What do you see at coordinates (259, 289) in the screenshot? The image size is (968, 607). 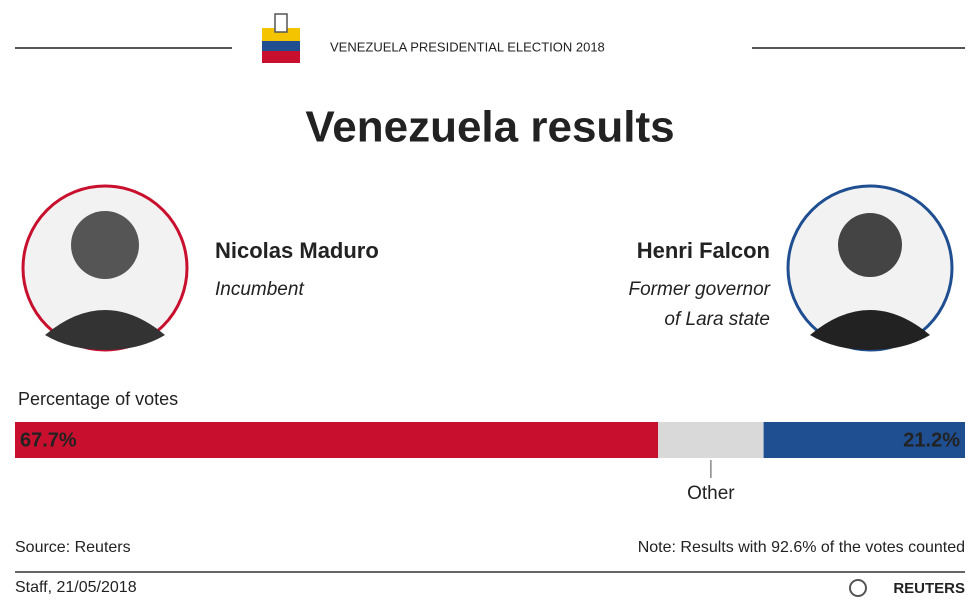 I see `candidate-role: Incumbent` at bounding box center [259, 289].